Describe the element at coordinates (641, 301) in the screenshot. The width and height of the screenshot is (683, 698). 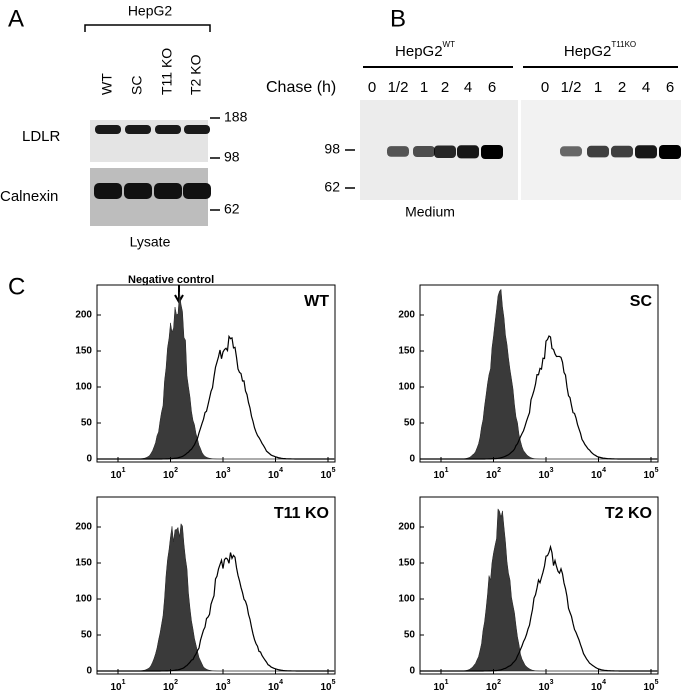
I see `plot-title: SC` at that location.